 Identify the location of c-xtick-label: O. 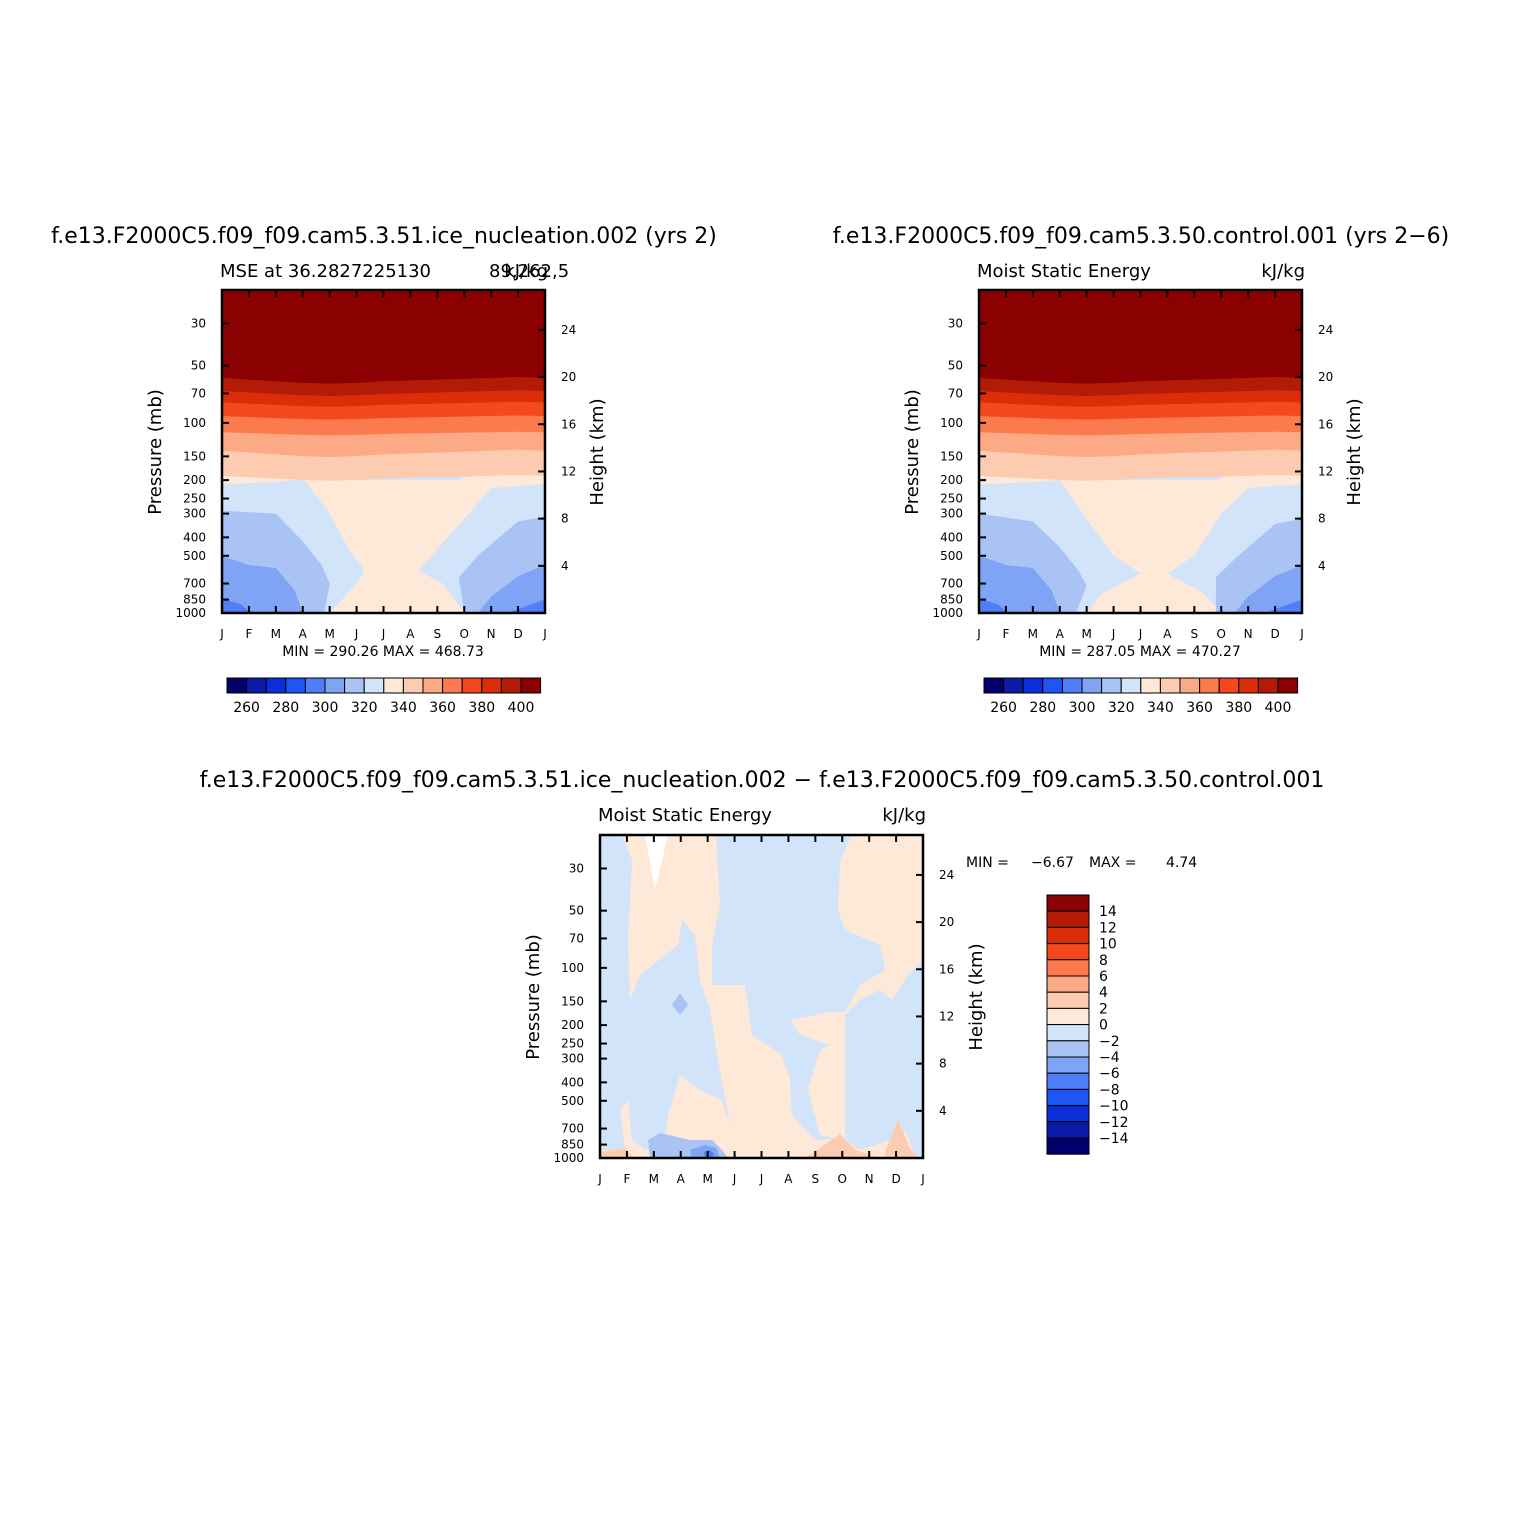
(842, 1179).